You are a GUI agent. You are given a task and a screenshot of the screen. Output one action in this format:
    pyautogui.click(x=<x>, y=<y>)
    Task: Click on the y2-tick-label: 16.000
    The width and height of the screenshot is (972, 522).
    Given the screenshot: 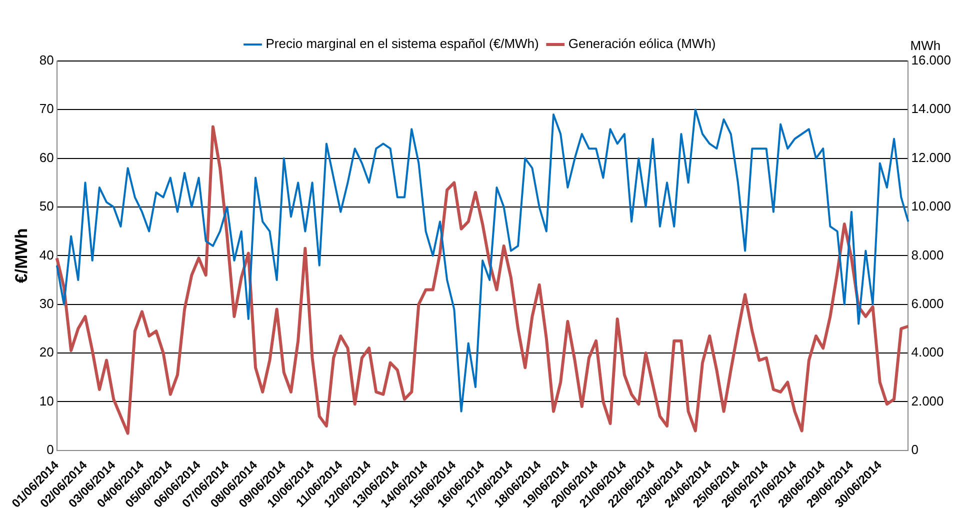 What is the action you would take?
    pyautogui.click(x=931, y=60)
    